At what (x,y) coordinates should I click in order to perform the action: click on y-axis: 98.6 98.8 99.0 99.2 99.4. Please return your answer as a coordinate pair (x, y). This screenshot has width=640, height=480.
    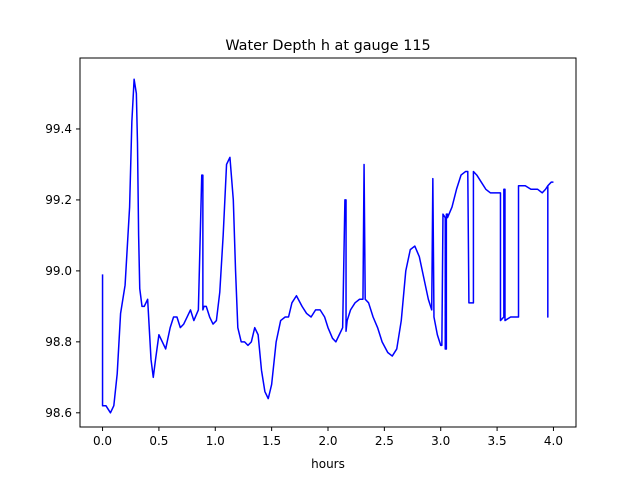
    Looking at the image, I should click on (62, 271).